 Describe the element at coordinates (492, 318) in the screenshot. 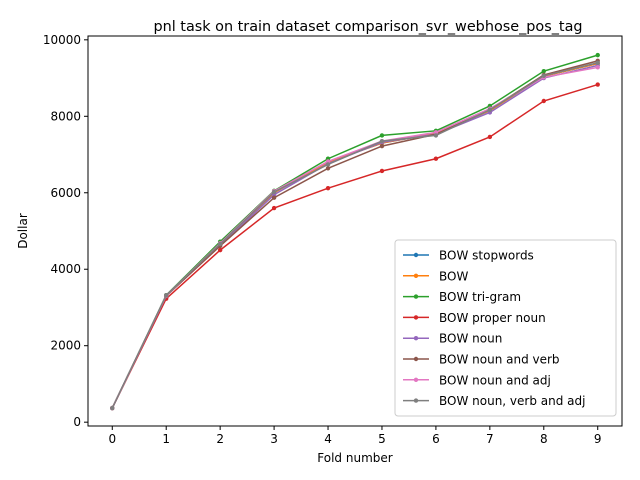

I see `legend-label: BOW proper noun` at that location.